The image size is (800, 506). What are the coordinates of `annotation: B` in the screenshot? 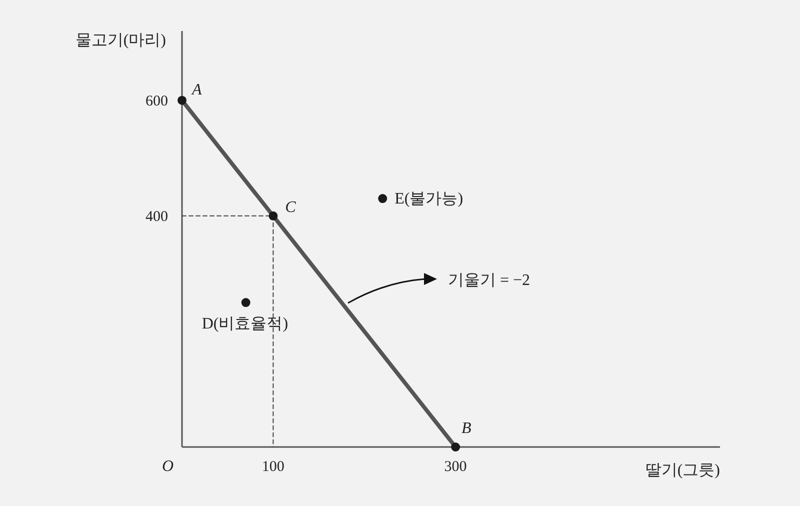 It's located at (467, 428).